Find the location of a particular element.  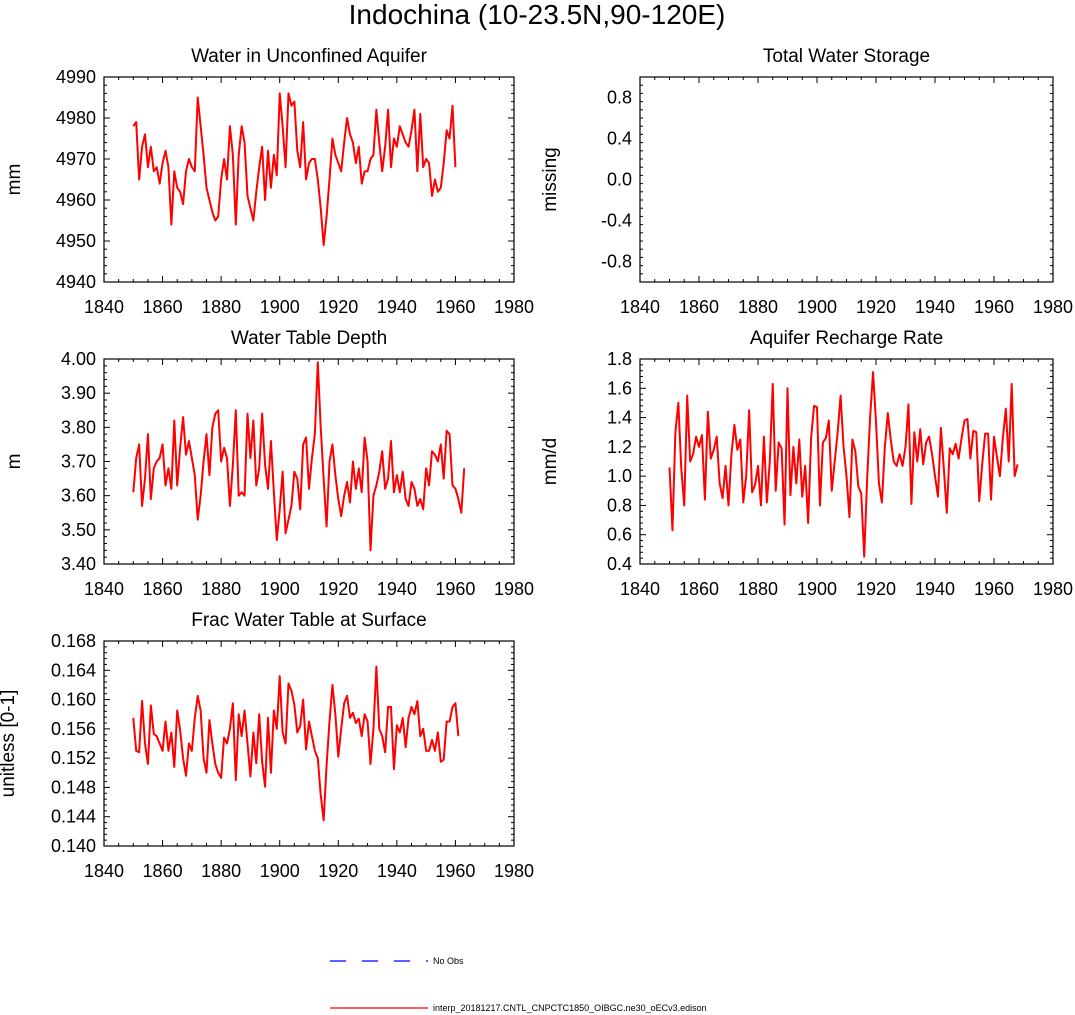

y-tick-label: 1.0 is located at coordinates (619, 476).